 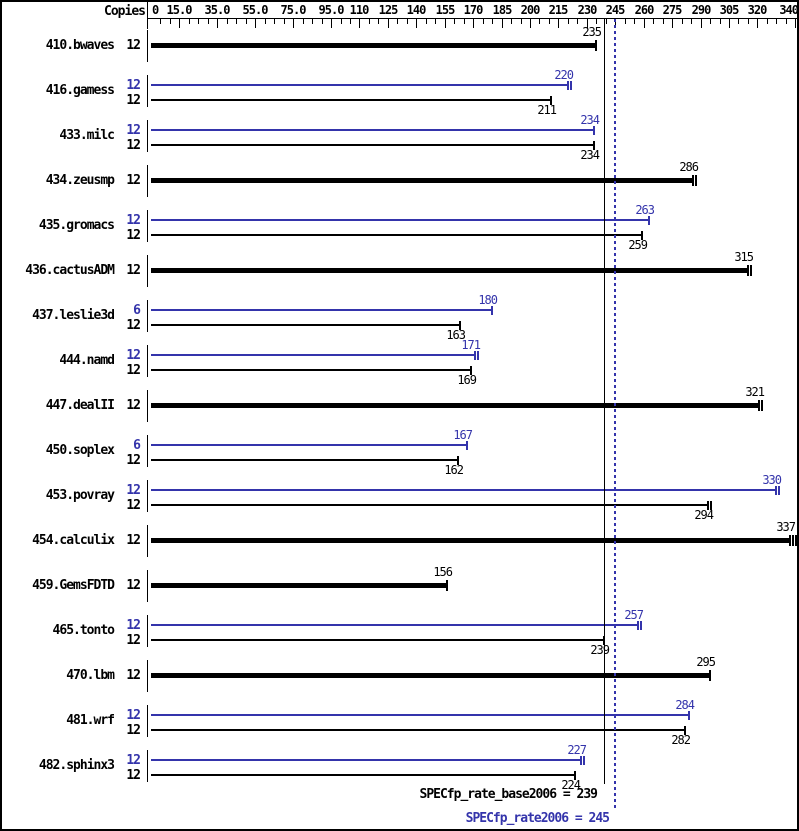 What do you see at coordinates (729, 10) in the screenshot?
I see `axis-tick-label: 305` at bounding box center [729, 10].